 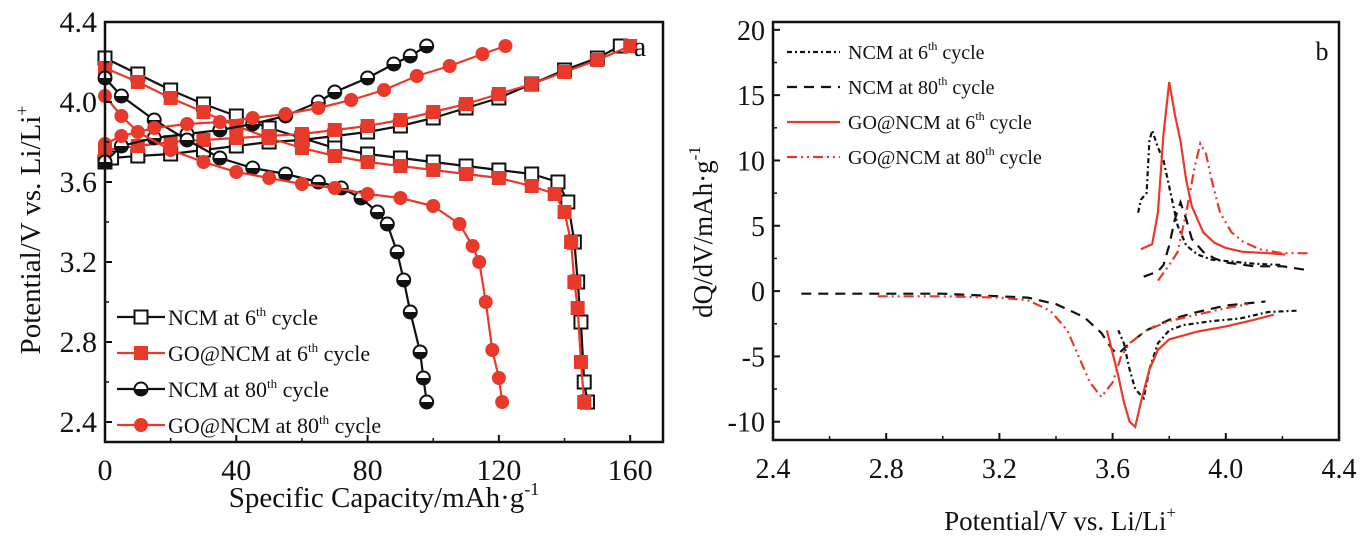 What do you see at coordinates (758, 227) in the screenshot?
I see `panel-b-y-tick-label: 5` at bounding box center [758, 227].